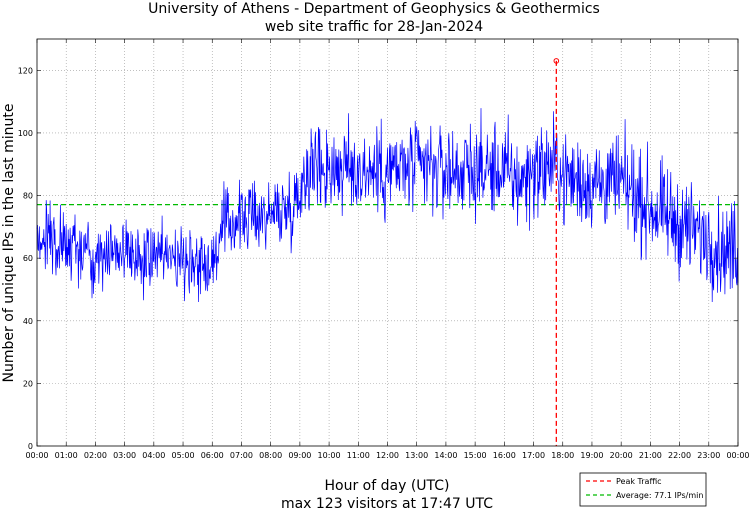 Image resolution: width=750 pixels, height=511 pixels. What do you see at coordinates (504, 455) in the screenshot?
I see `x-tick-label: 16:00` at bounding box center [504, 455].